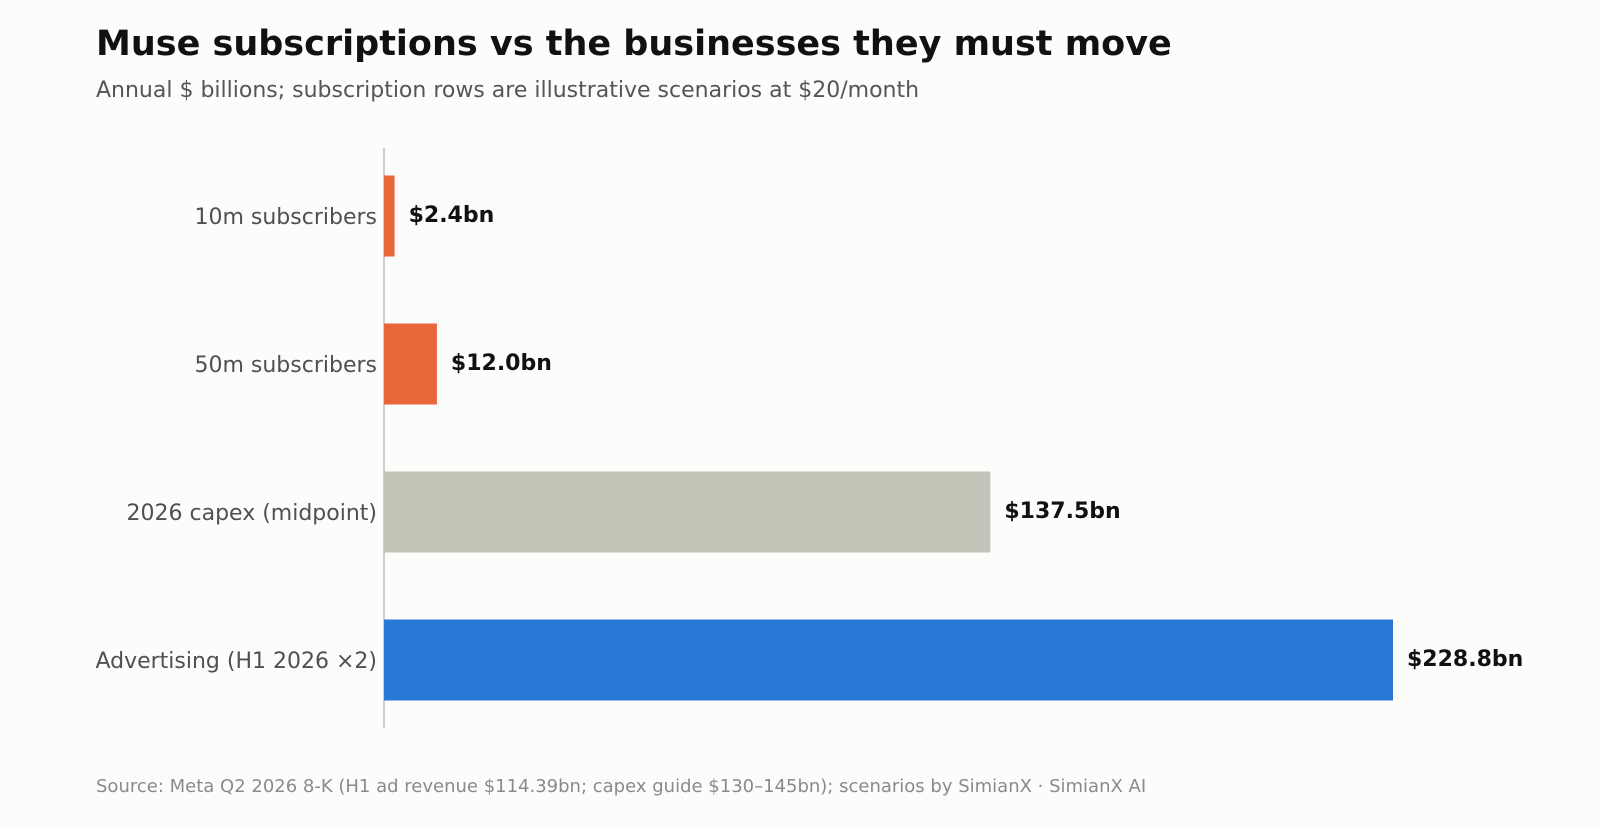  Describe the element at coordinates (1062, 511) in the screenshot. I see `value-label-2: $137.5bn` at that location.